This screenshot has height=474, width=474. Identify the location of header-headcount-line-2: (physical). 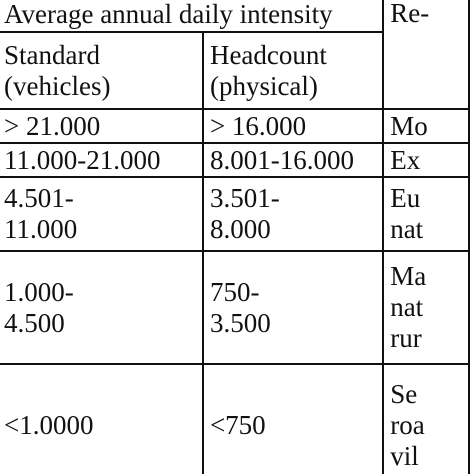
(263, 85).